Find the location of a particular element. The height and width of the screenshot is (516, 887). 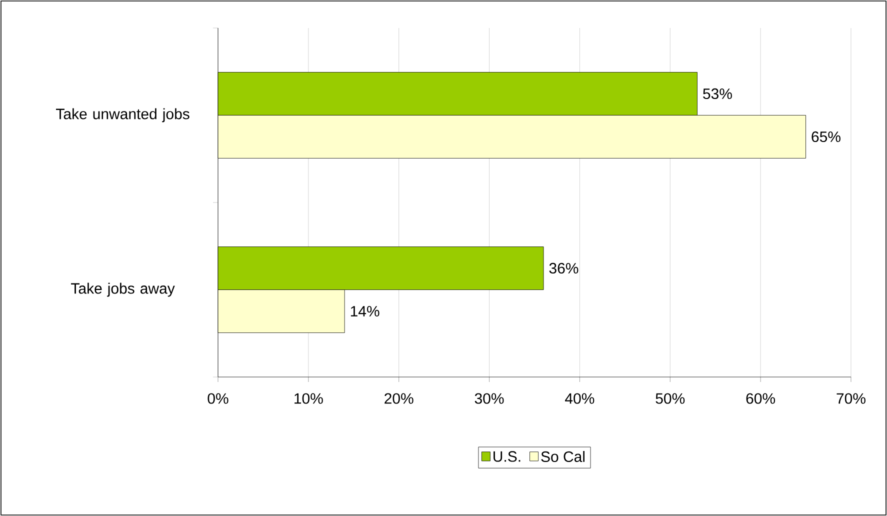

x-tick-label: 0% is located at coordinates (218, 398).